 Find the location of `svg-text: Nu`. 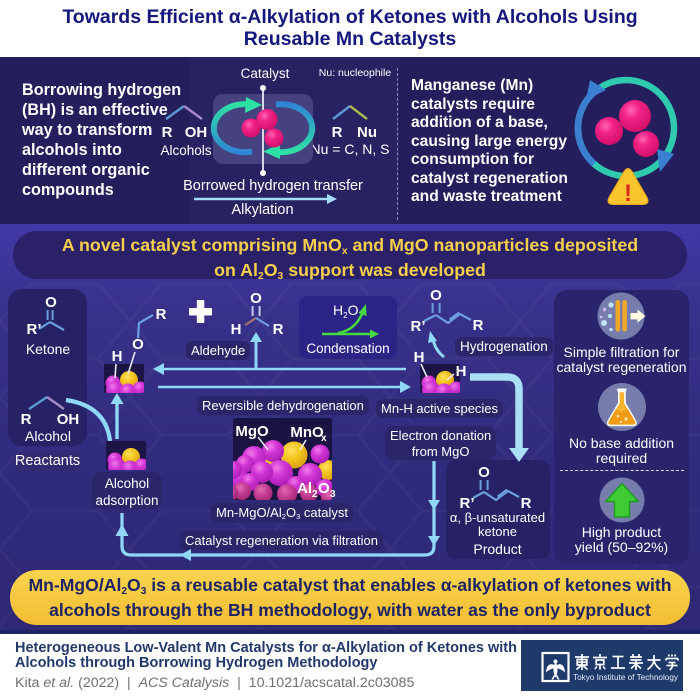

svg-text: Nu is located at coordinates (367, 132).